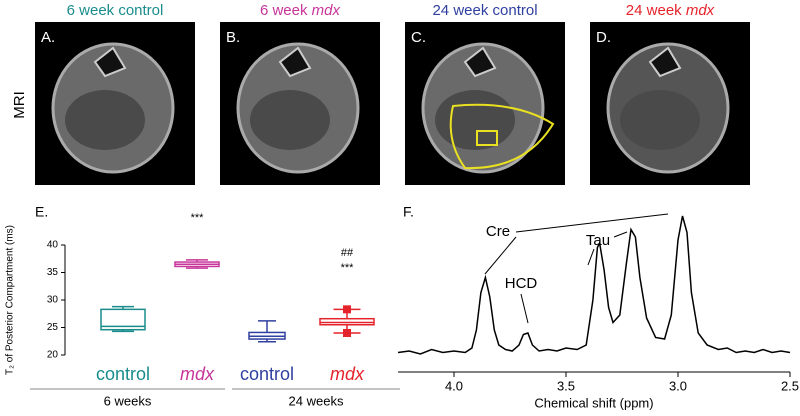 The height and width of the screenshot is (416, 800). What do you see at coordinates (498, 231) in the screenshot?
I see `peak-label: Cre` at bounding box center [498, 231].